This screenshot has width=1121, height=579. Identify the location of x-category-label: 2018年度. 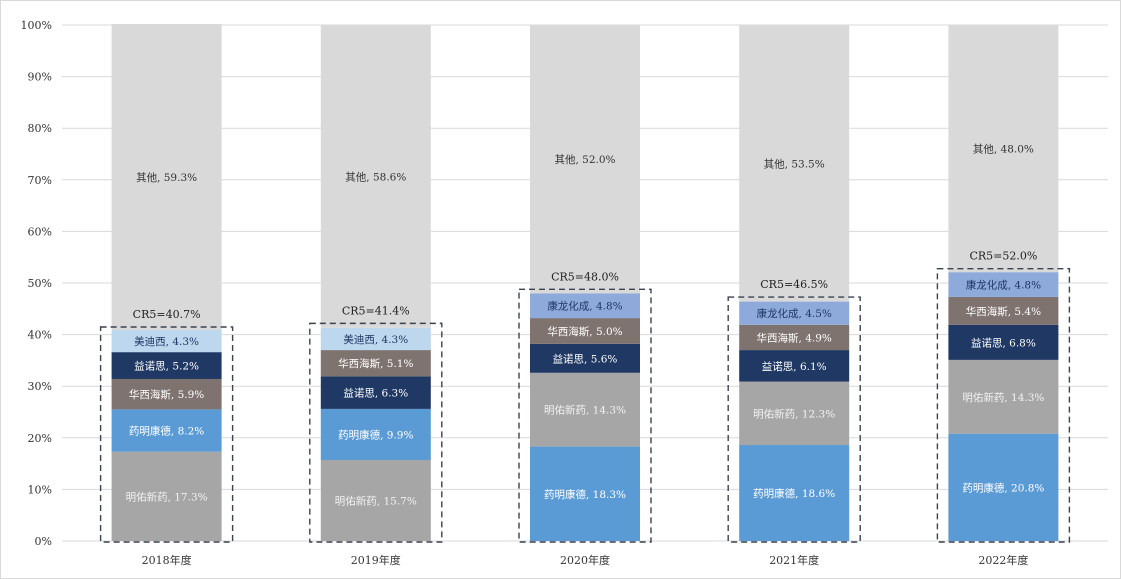
(167, 560).